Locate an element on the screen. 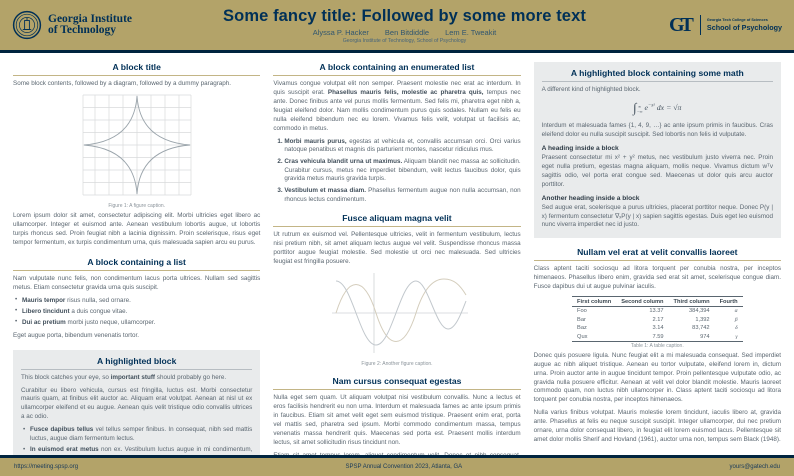 The width and height of the screenshot is (794, 476). table-row: Foo 13.37 384,394 α is located at coordinates (657, 311).